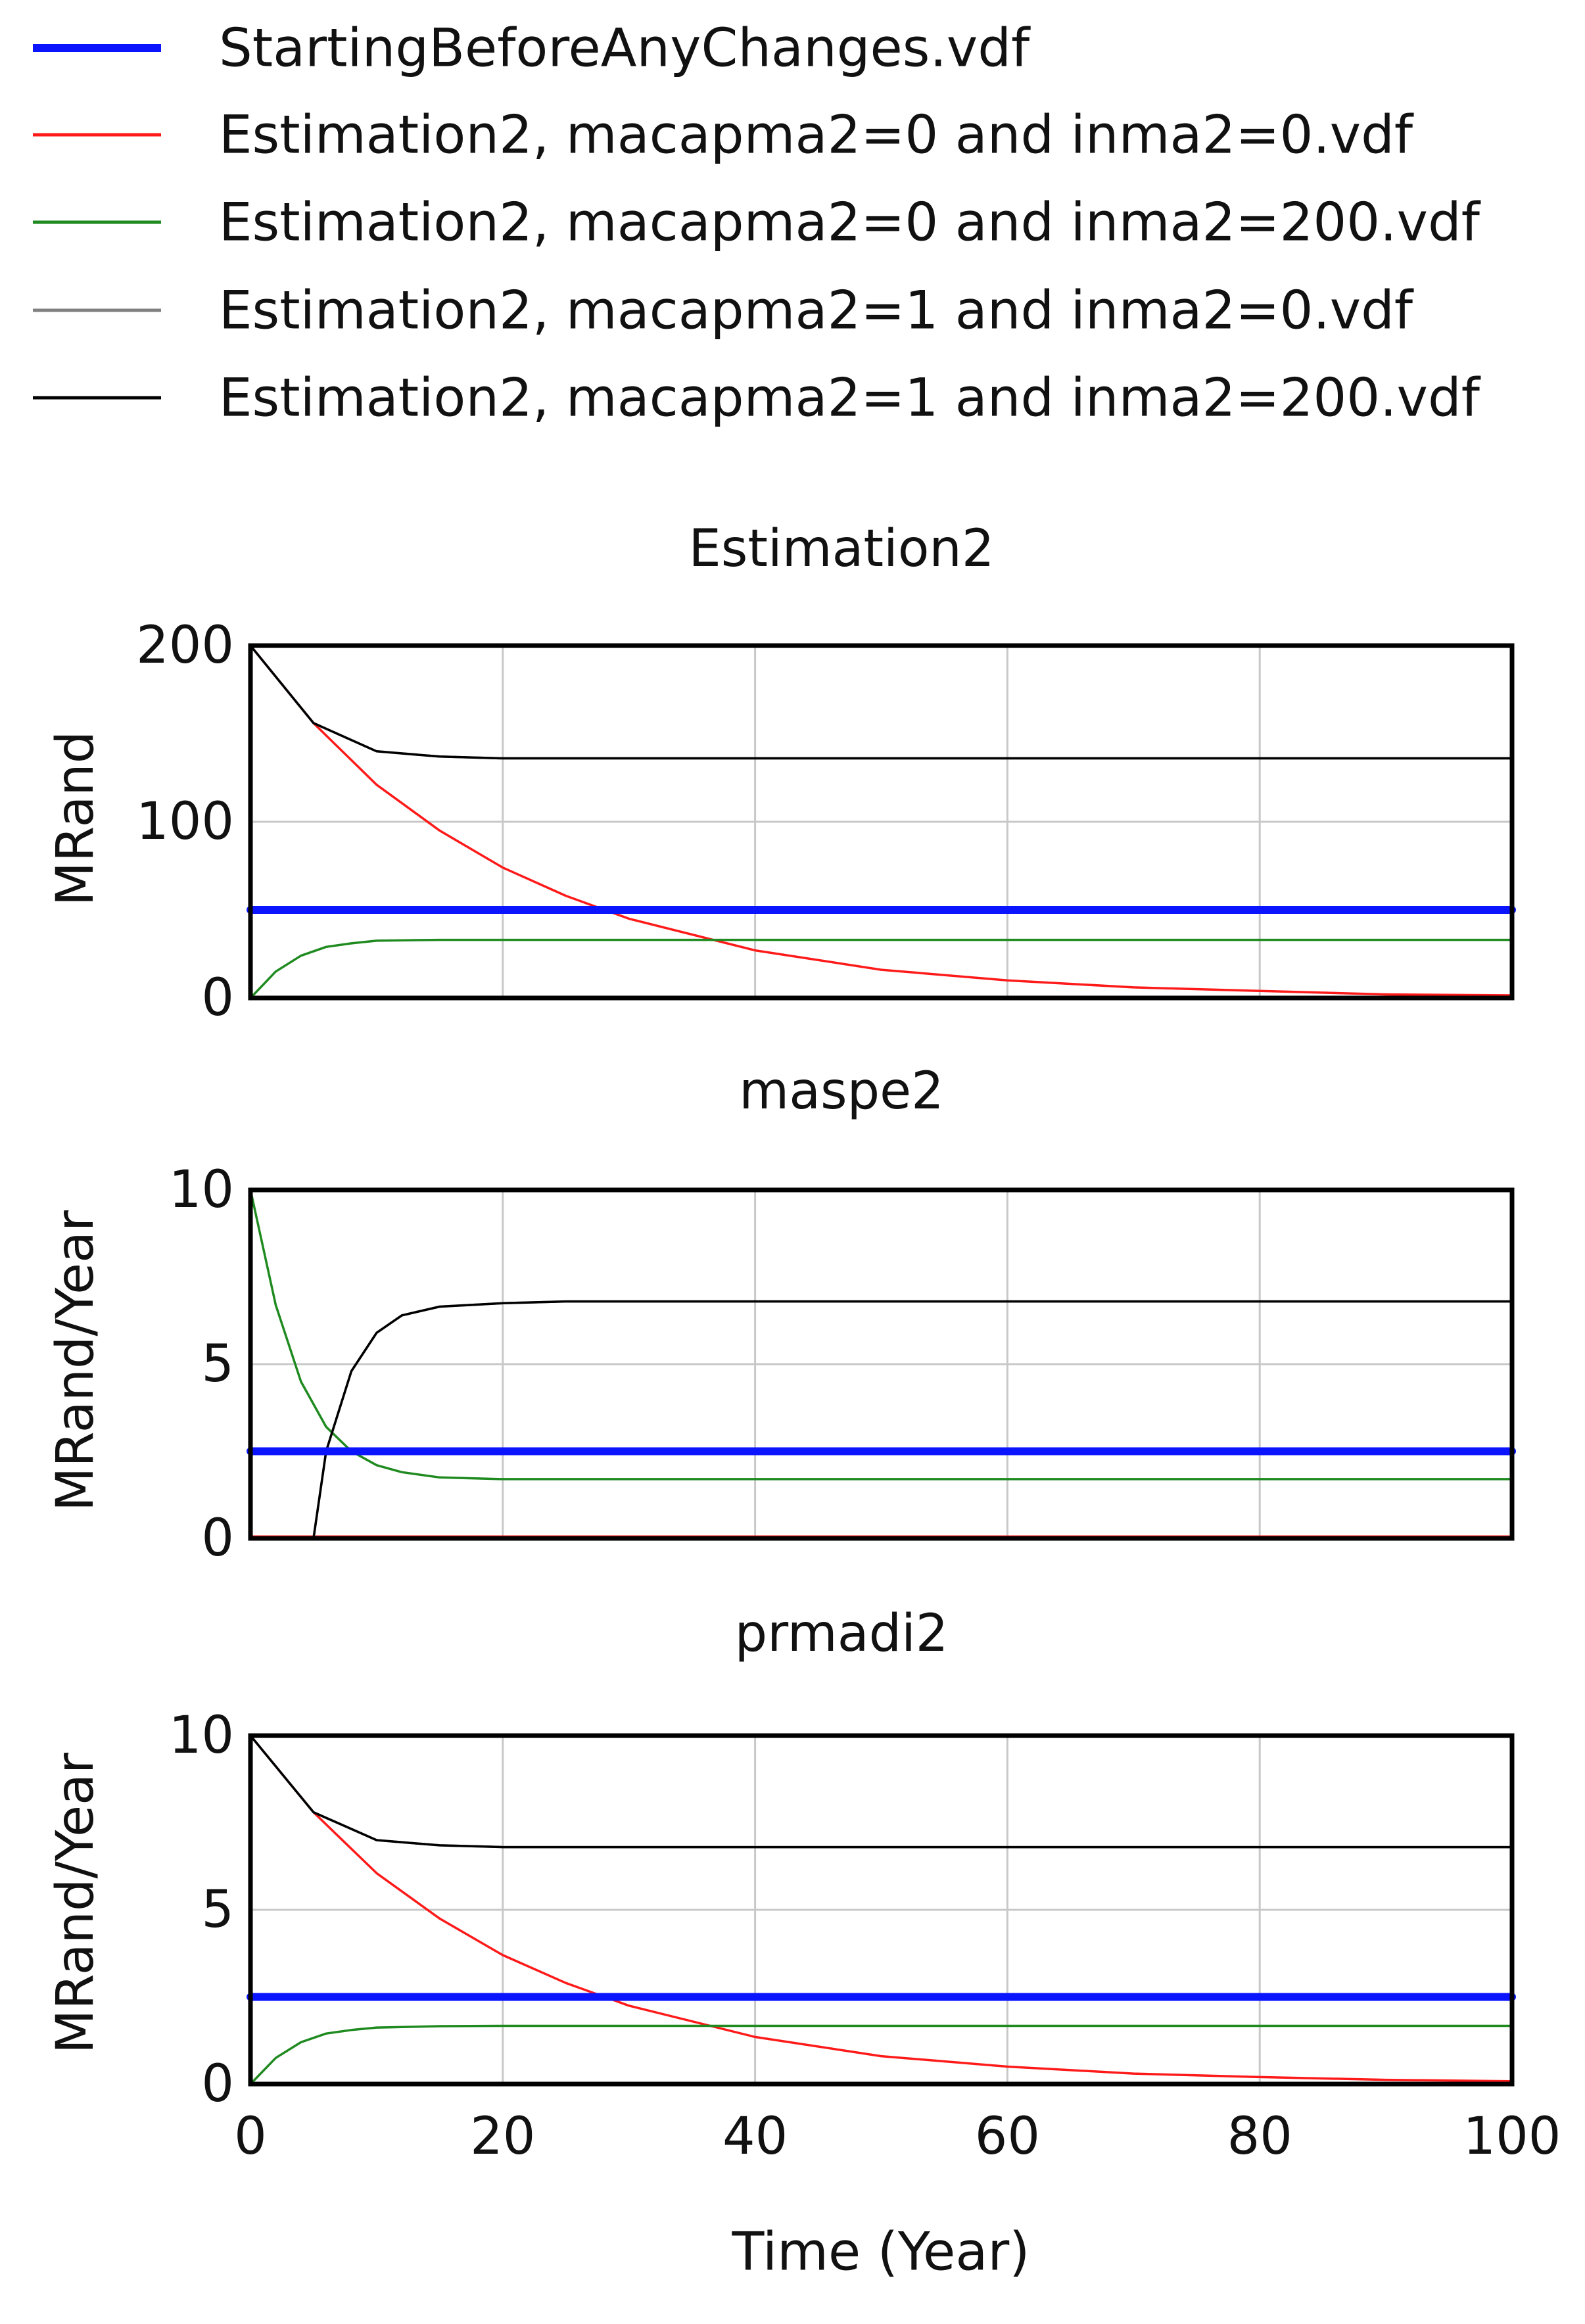 The image size is (1585, 2324). Describe the element at coordinates (880, 2252) in the screenshot. I see `x-axis-label: Time (Year)` at that location.